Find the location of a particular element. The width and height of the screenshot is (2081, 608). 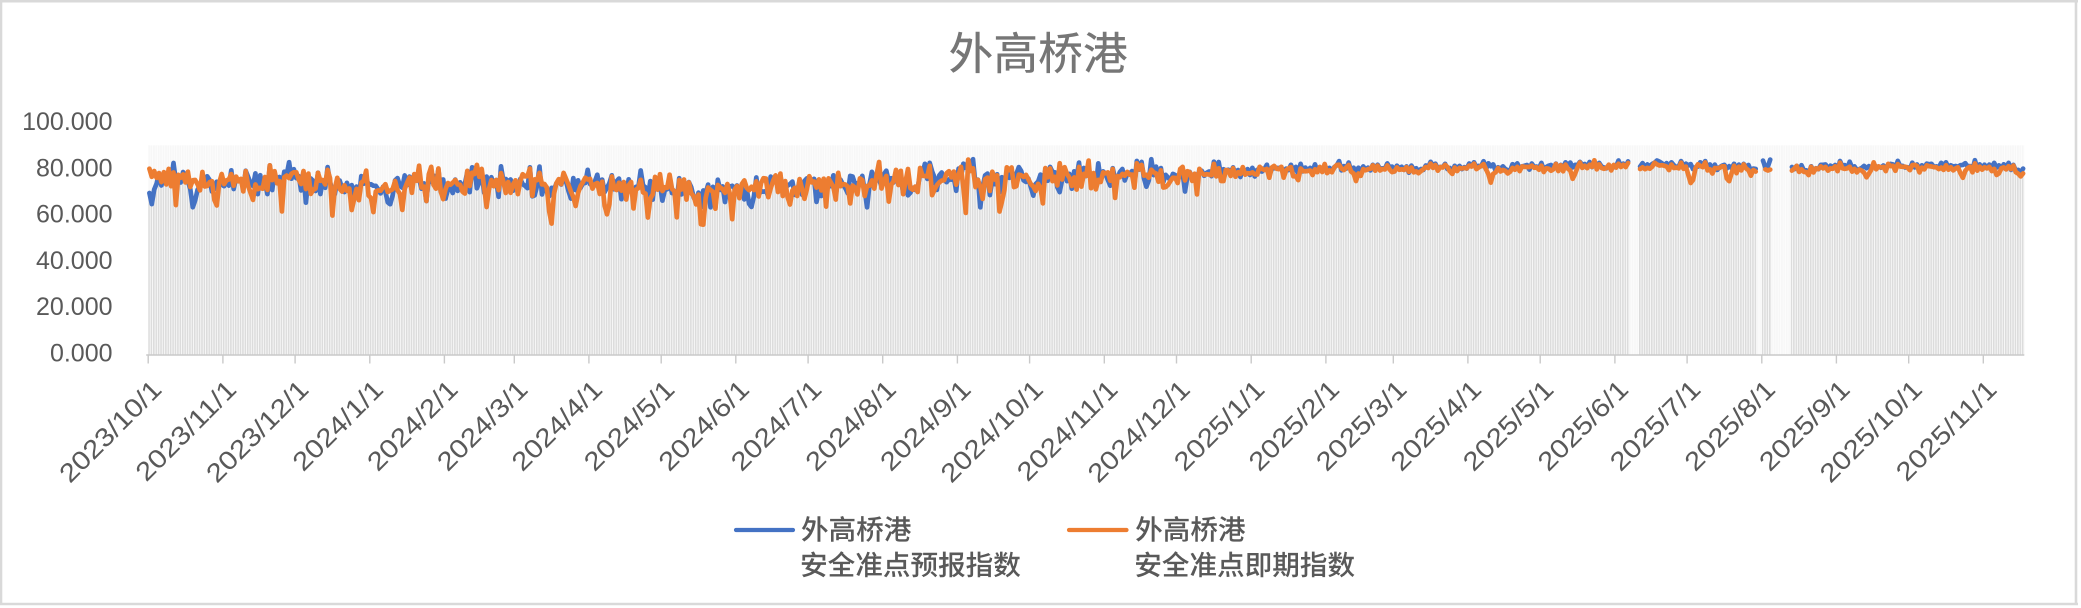

svg-text: 20.000 is located at coordinates (74, 307).